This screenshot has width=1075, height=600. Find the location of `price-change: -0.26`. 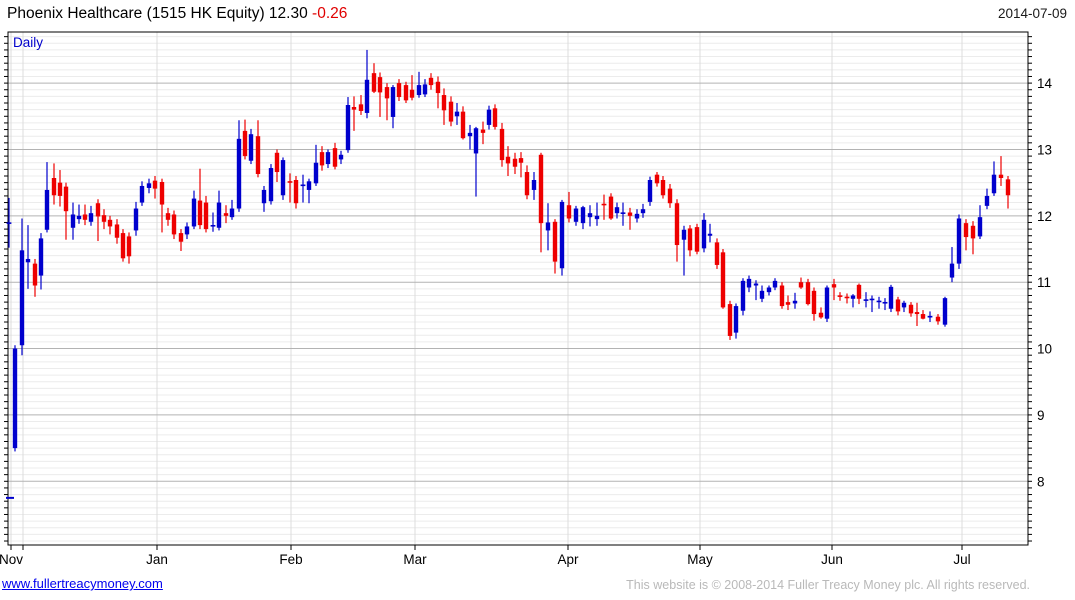

price-change: -0.26 is located at coordinates (330, 13).